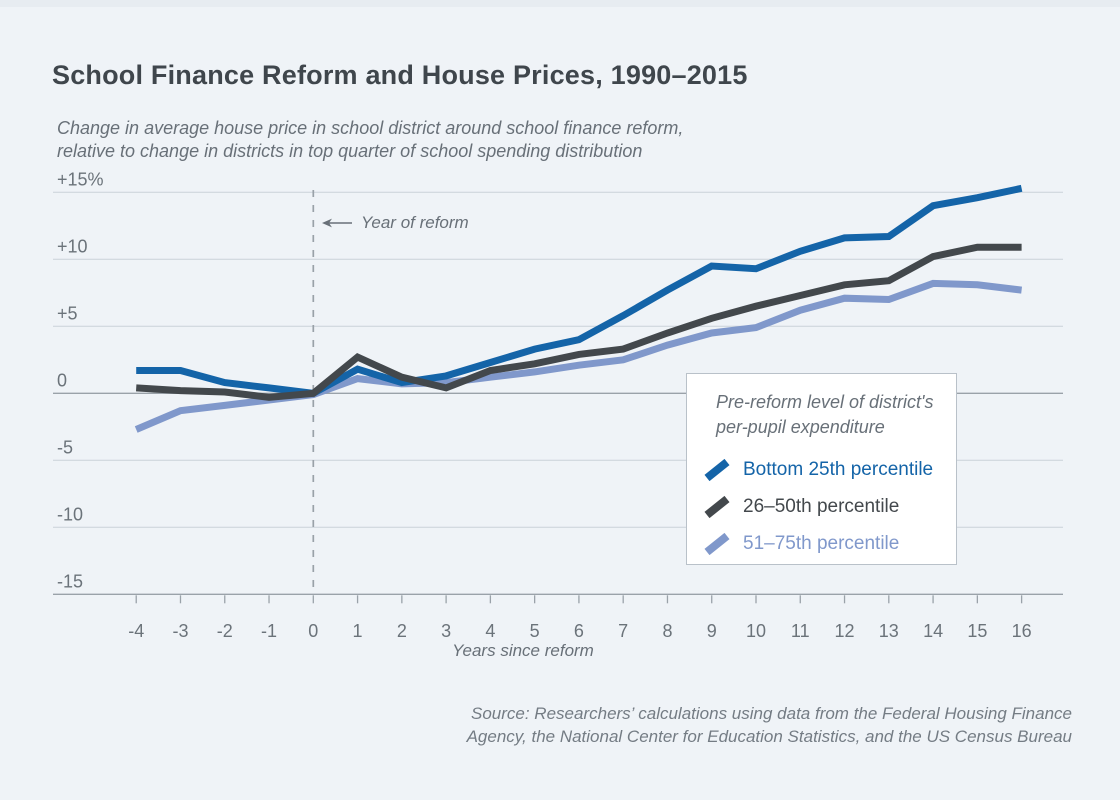 The image size is (1120, 800). What do you see at coordinates (821, 543) in the screenshot?
I see `legend-item-label: 51–75th percentile` at bounding box center [821, 543].